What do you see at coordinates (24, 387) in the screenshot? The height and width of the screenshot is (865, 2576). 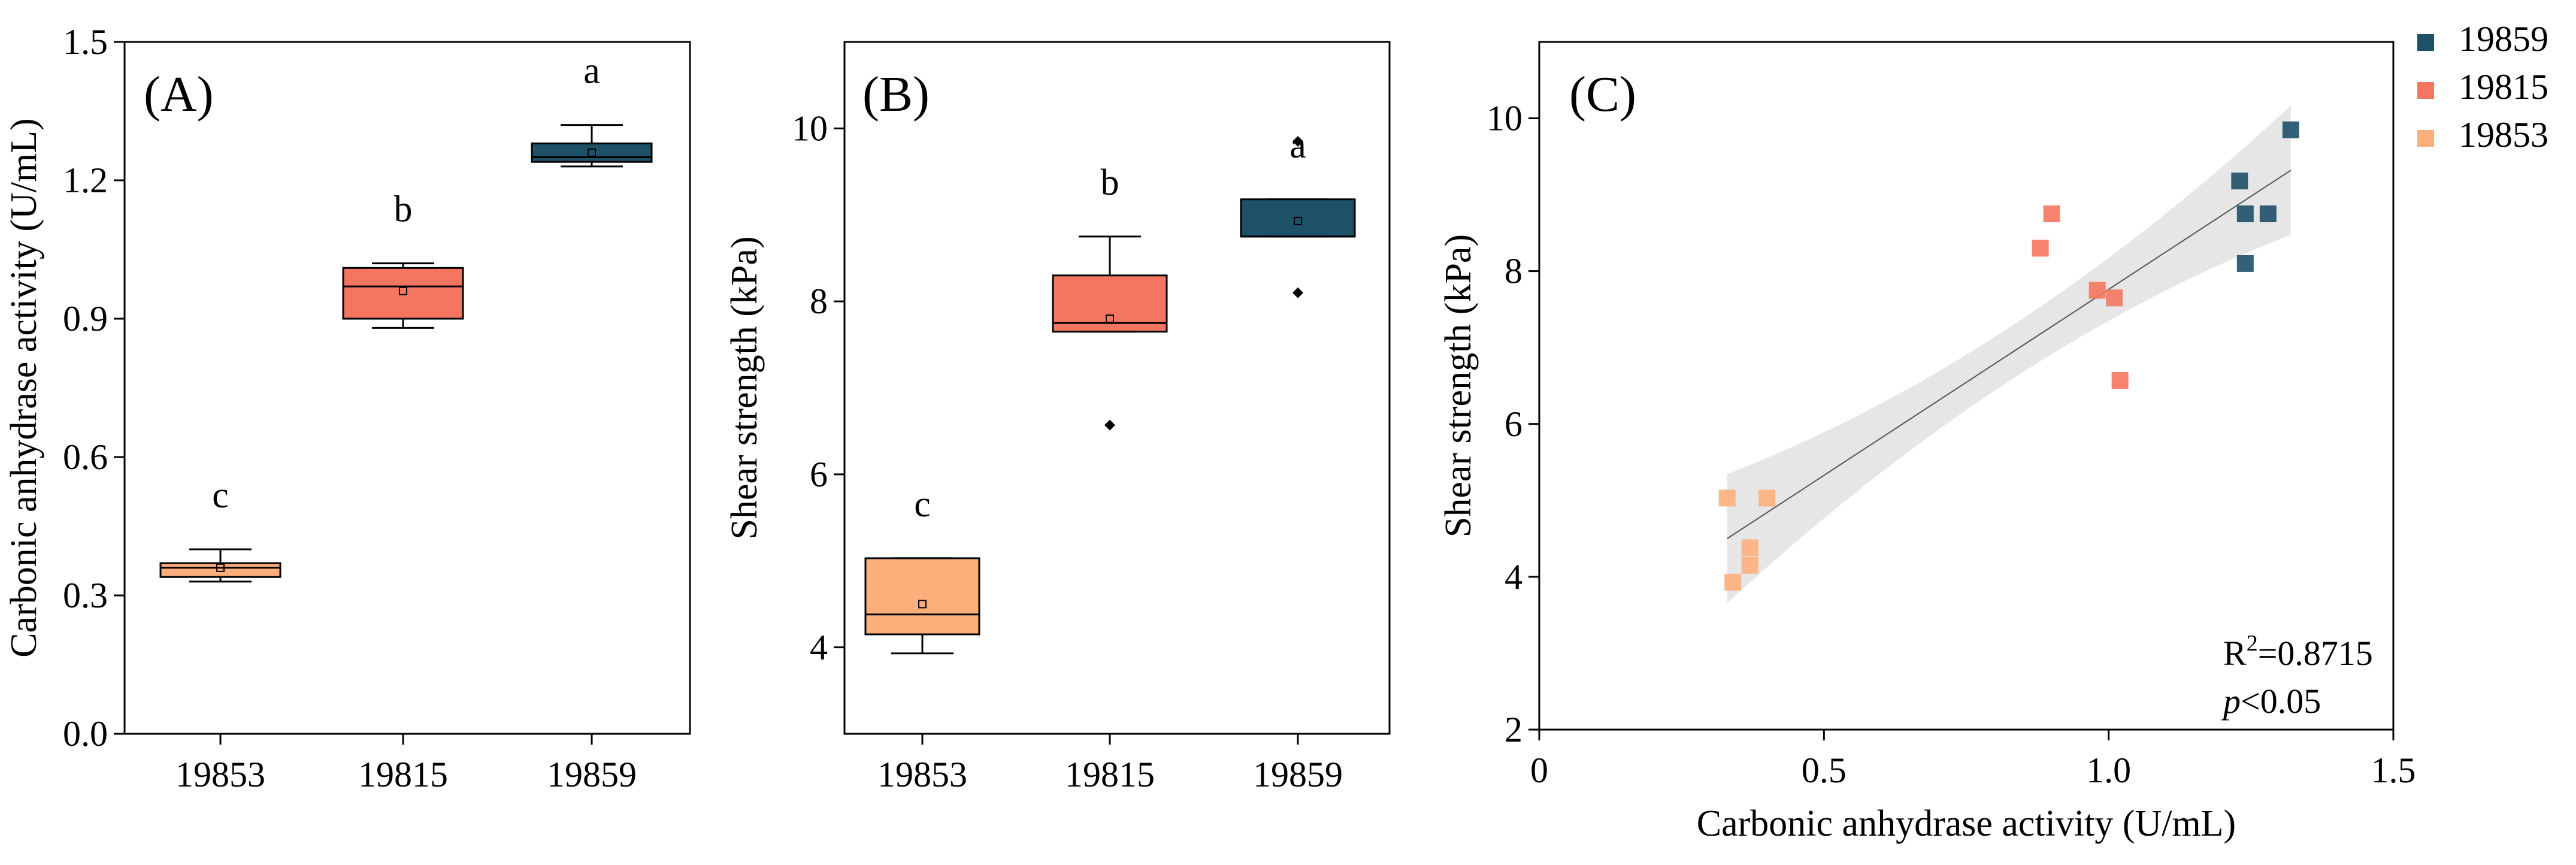 I see `y-axis-label: Carbonic anhydrase activity (U/mL)` at bounding box center [24, 387].